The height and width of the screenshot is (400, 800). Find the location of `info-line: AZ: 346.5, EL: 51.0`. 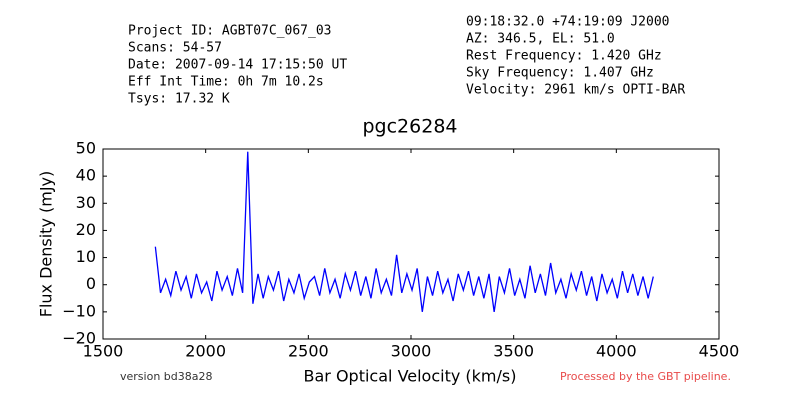

info-line: AZ: 346.5, EL: 51.0 is located at coordinates (540, 39).